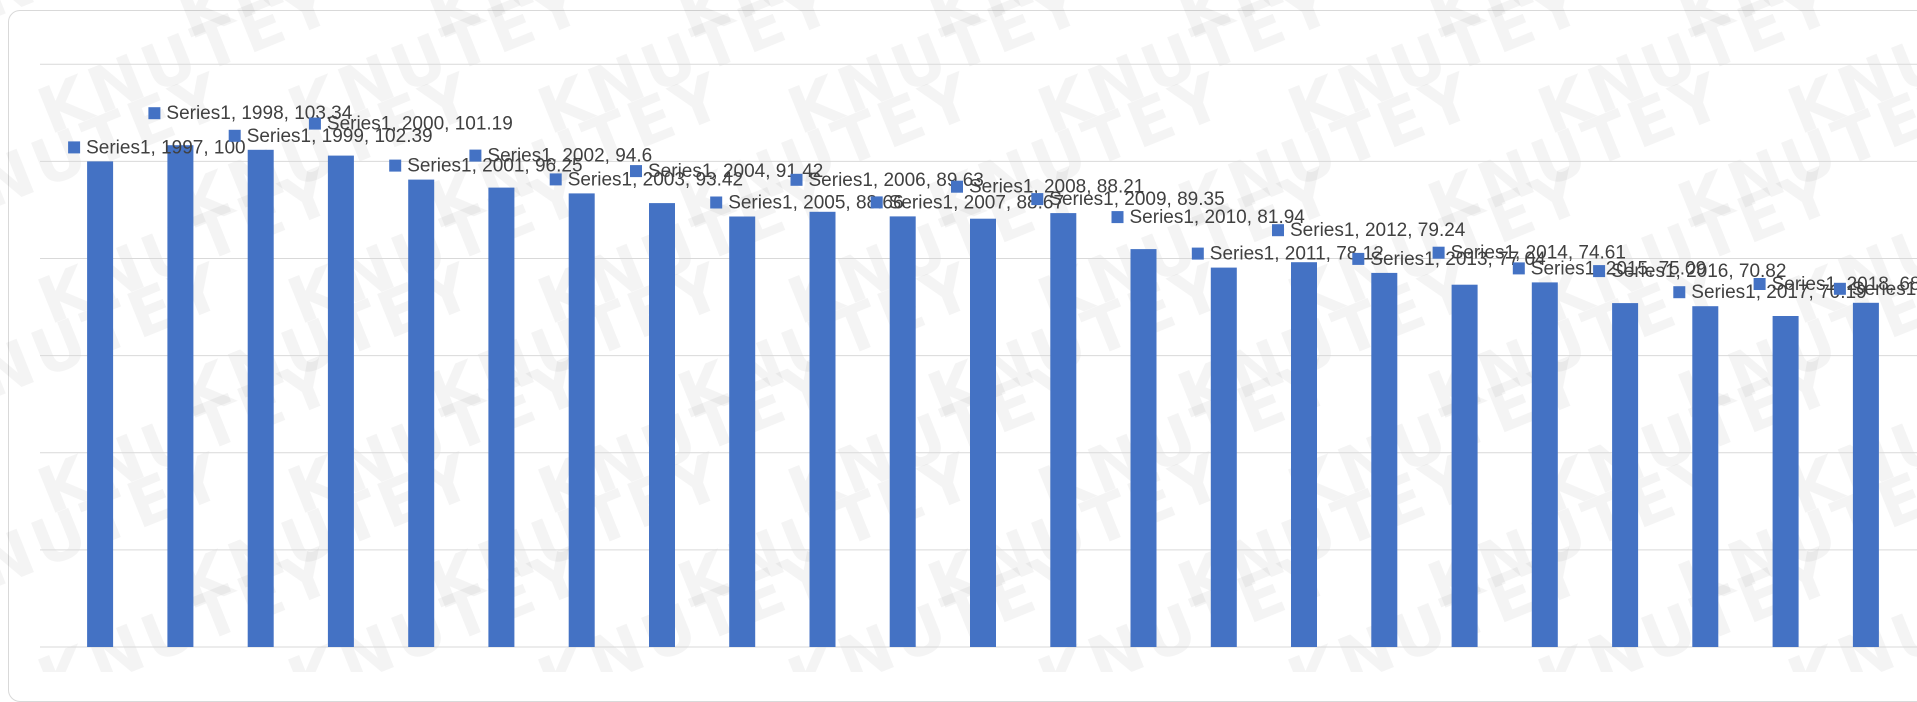  I want to click on bar-2009, so click(1063, 430).